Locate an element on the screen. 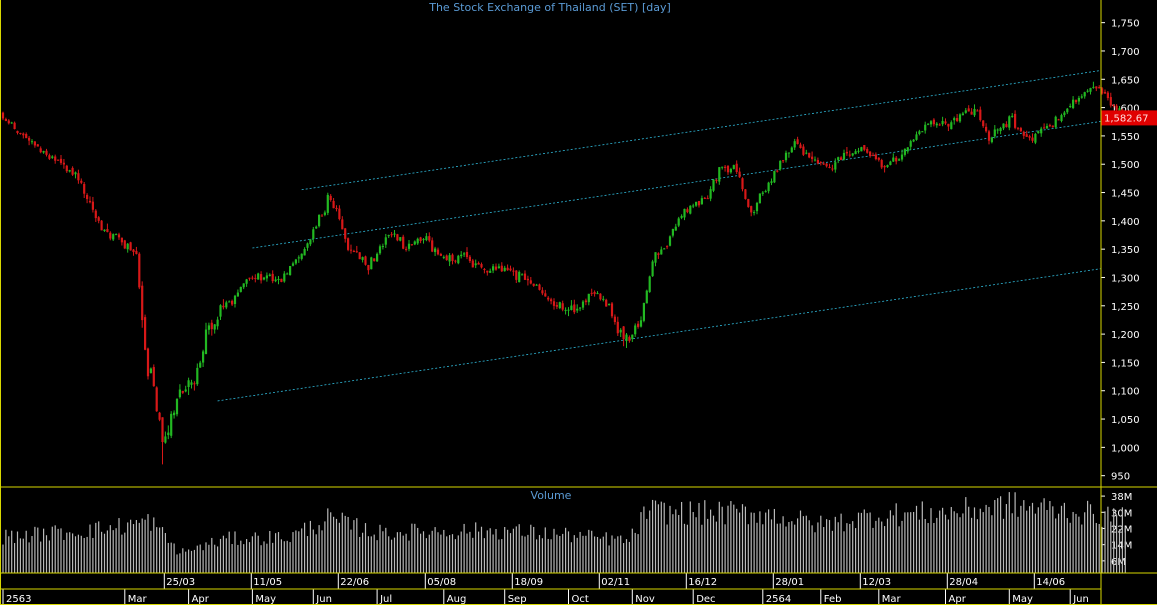 The height and width of the screenshot is (605, 1157). volume-tick-label: 30M is located at coordinates (1121, 513).